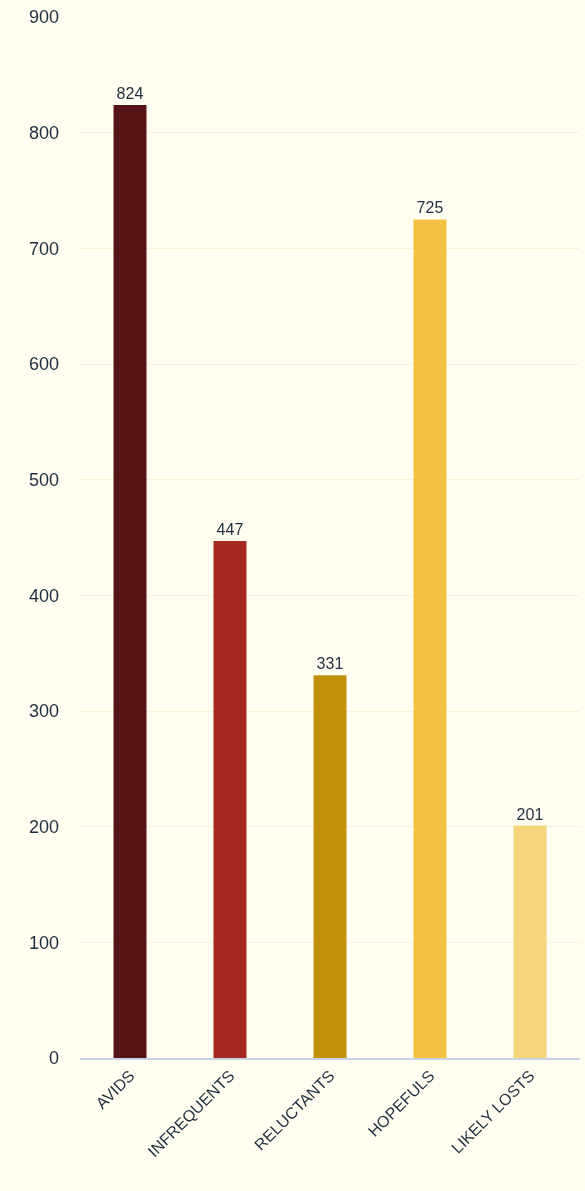 This screenshot has height=1191, width=585. Describe the element at coordinates (130, 93) in the screenshot. I see `data-label: 824` at that location.